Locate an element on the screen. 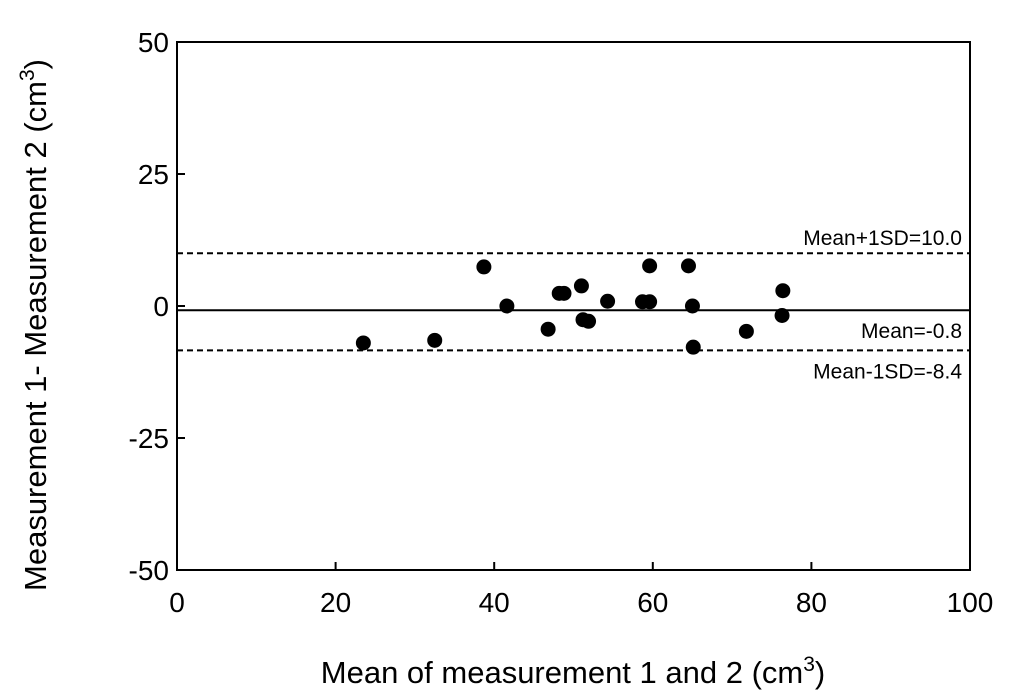 Image resolution: width=1026 pixels, height=694 pixels. x-tick-label-2: 40 is located at coordinates (494, 602).